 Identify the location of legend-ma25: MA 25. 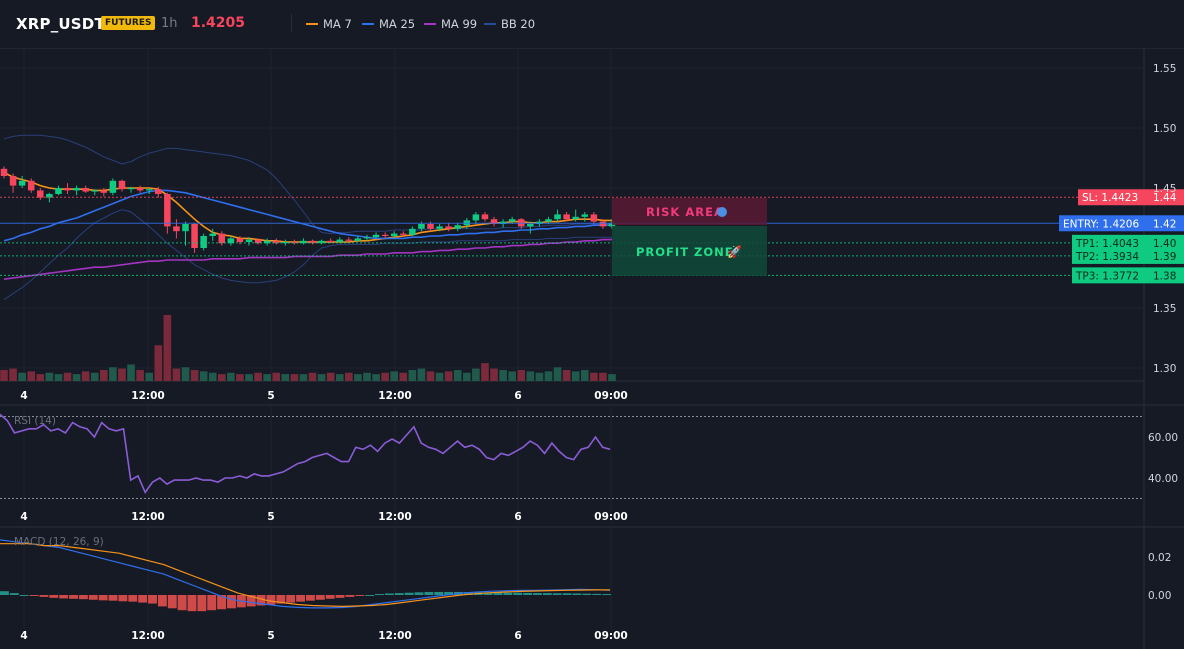
(388, 24).